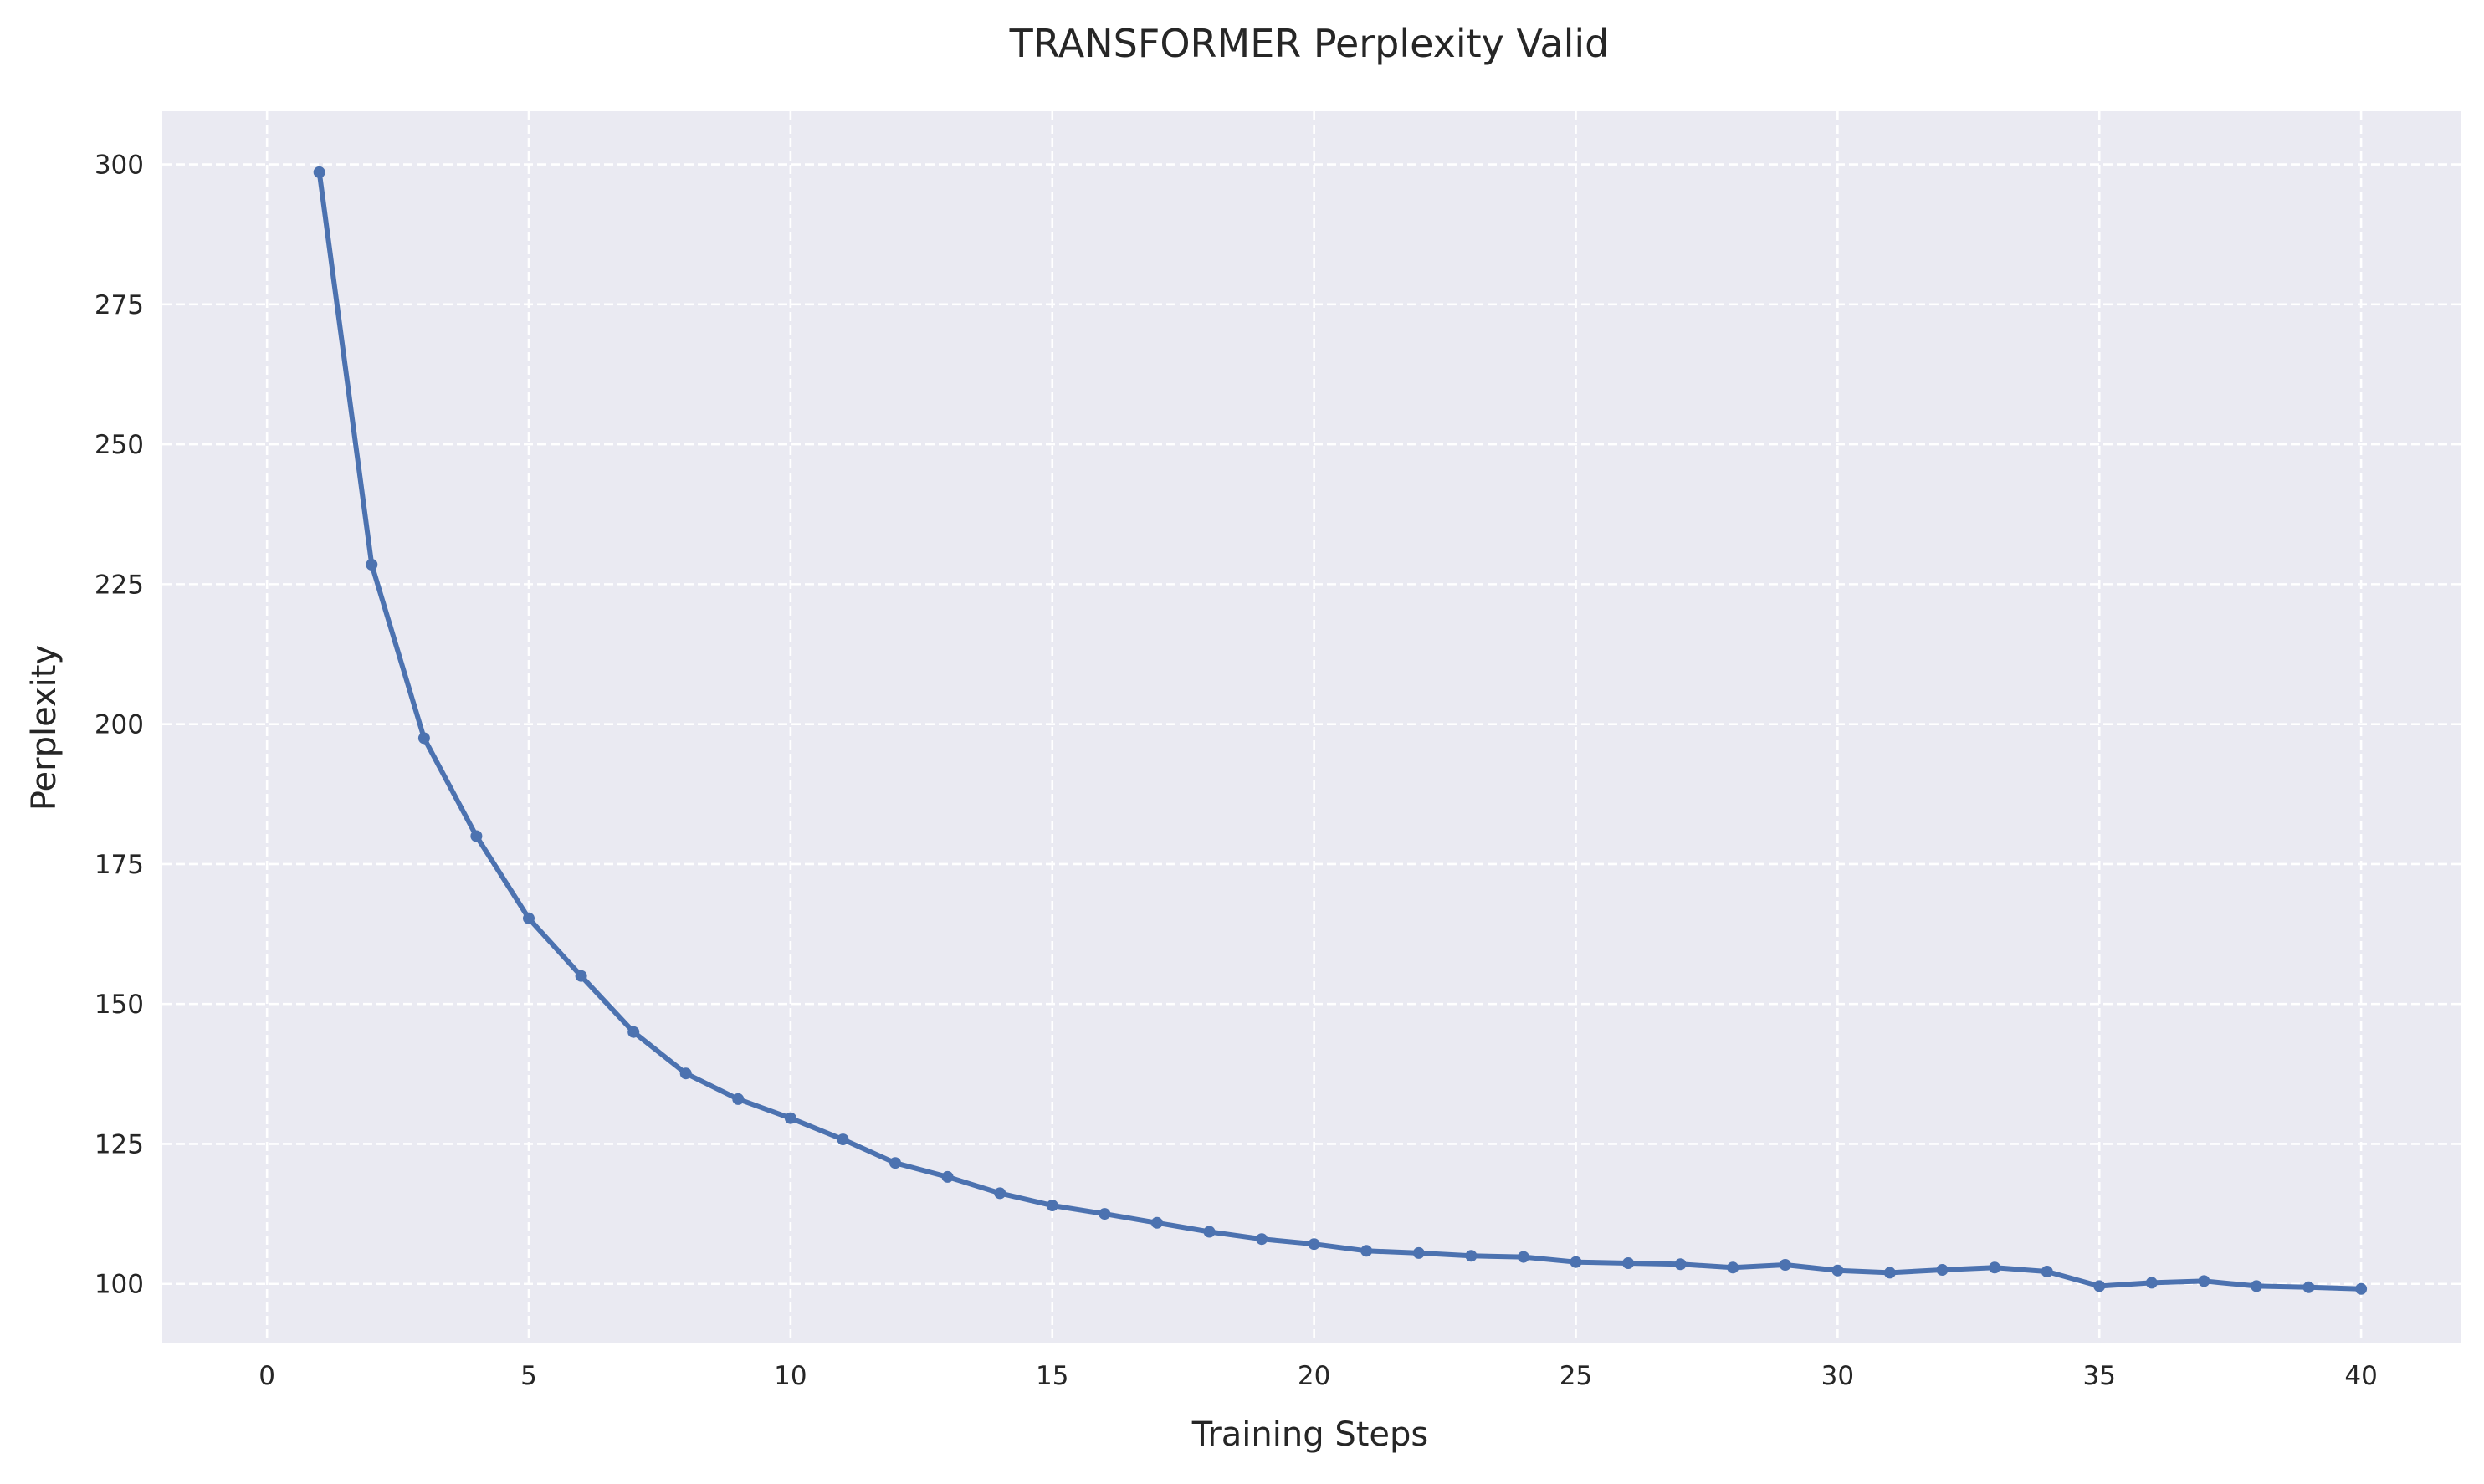  What do you see at coordinates (120, 865) in the screenshot?
I see `y-tick-label: 175` at bounding box center [120, 865].